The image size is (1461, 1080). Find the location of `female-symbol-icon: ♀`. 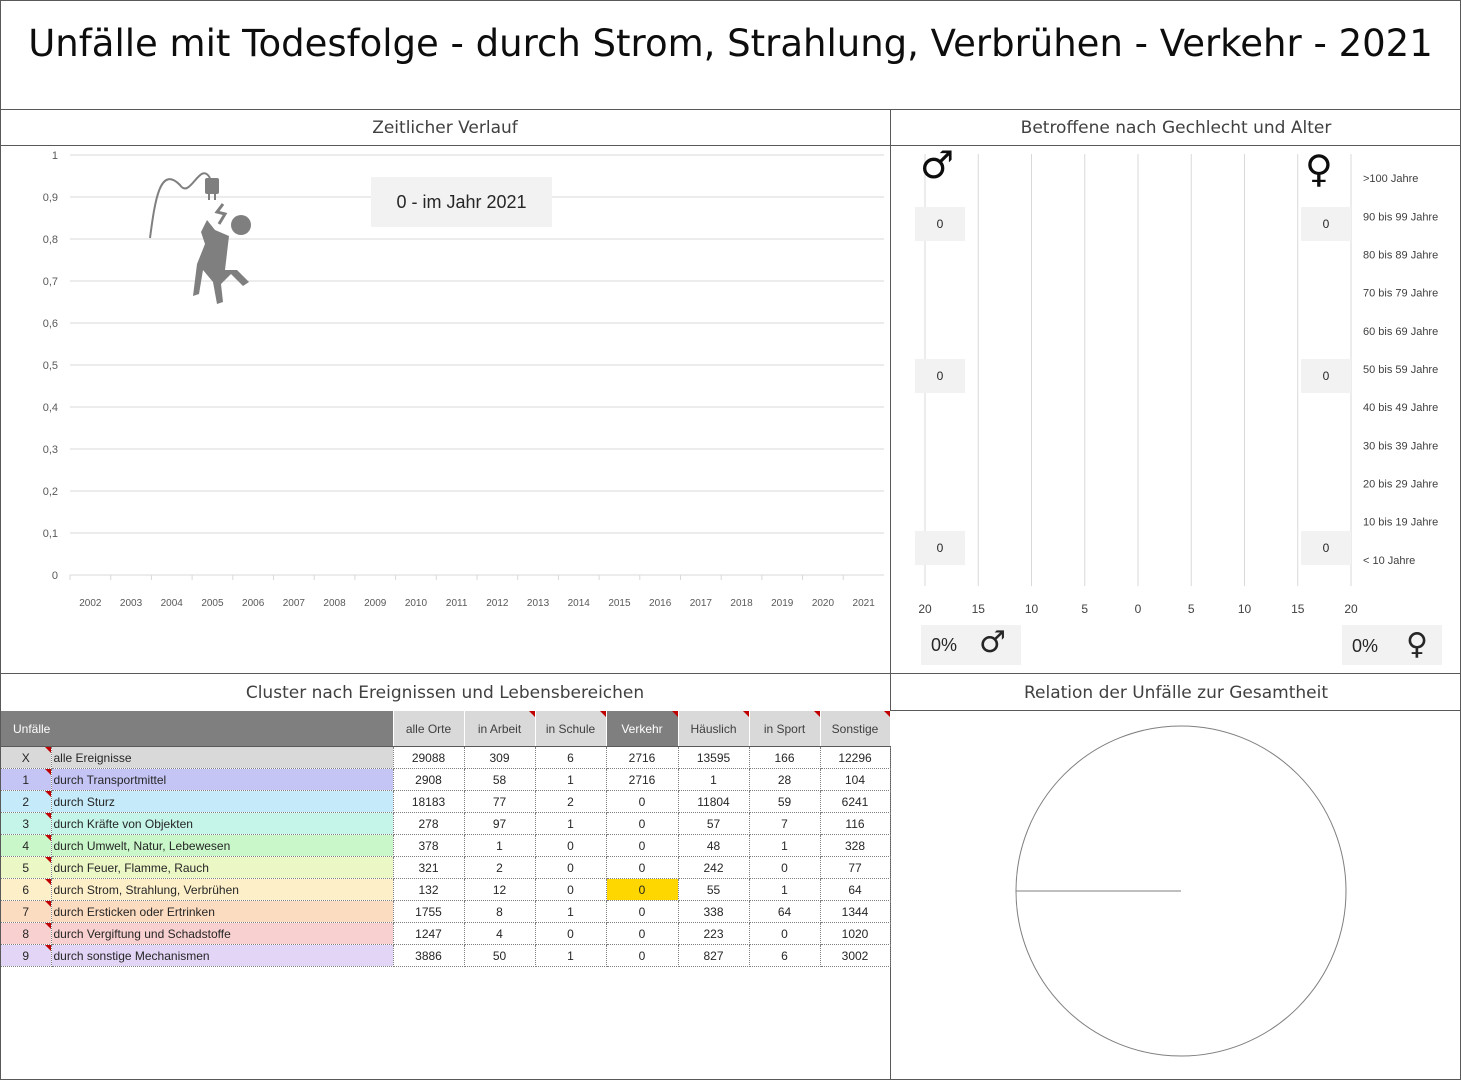

female-symbol-icon: ♀ is located at coordinates (1319, 169).